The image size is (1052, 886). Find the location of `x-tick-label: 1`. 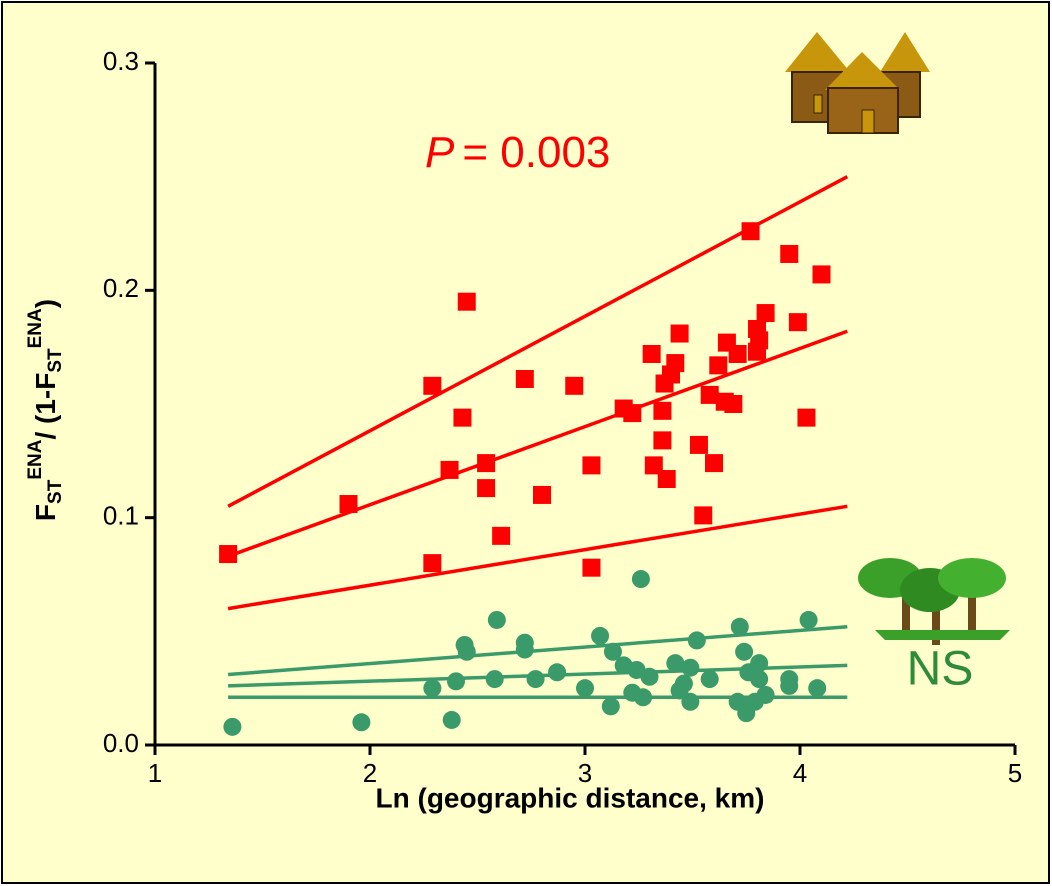

x-tick-label: 1 is located at coordinates (155, 773).